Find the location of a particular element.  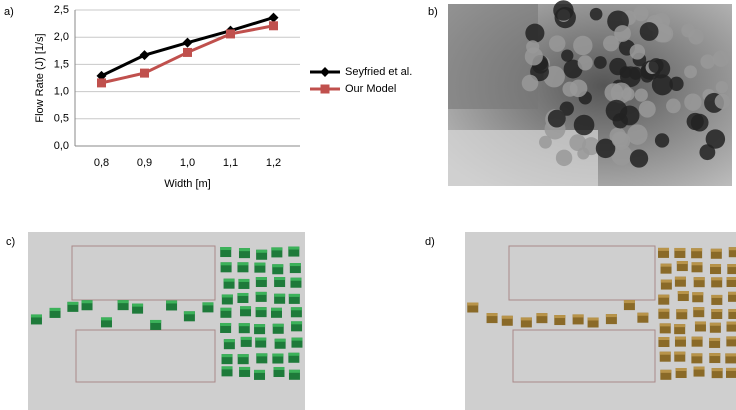

legend-label: Seyfried et al. is located at coordinates (378, 72).